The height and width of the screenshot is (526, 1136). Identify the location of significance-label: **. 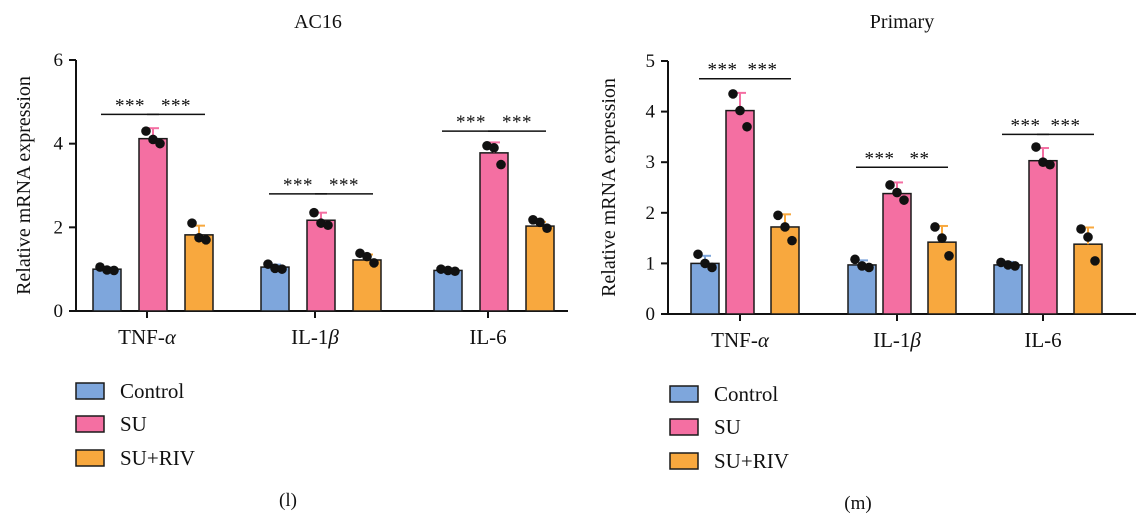
(920, 158).